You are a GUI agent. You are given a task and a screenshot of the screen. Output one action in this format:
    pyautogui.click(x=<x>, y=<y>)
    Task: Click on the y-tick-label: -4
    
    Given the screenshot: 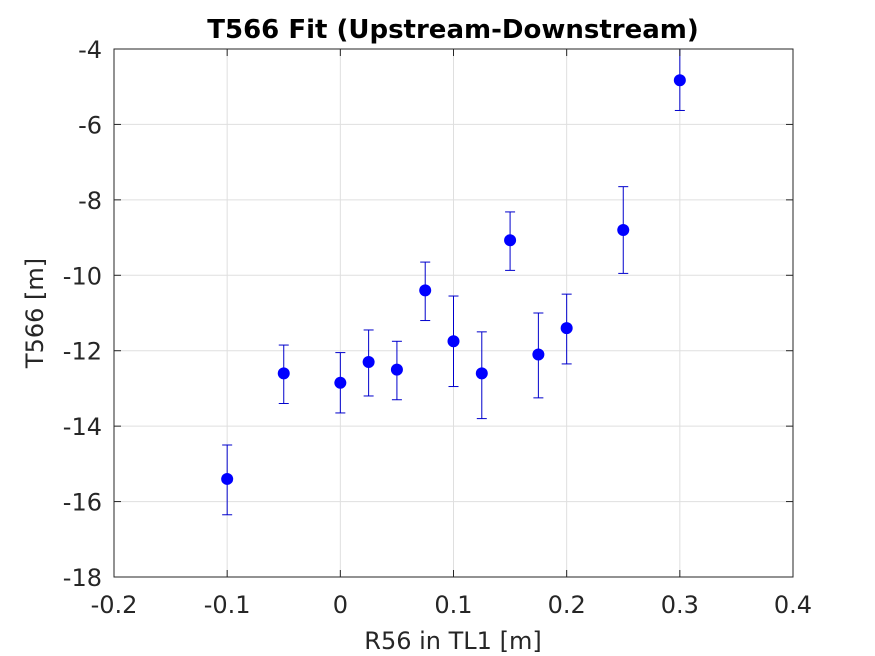 What is the action you would take?
    pyautogui.click(x=90, y=50)
    